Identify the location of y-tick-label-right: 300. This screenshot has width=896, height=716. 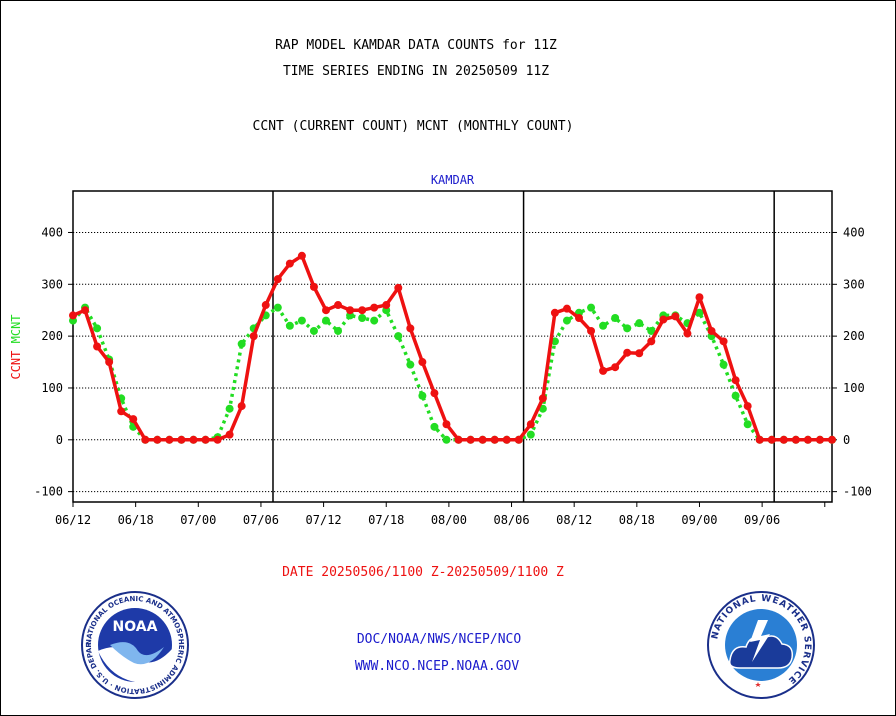
(854, 284).